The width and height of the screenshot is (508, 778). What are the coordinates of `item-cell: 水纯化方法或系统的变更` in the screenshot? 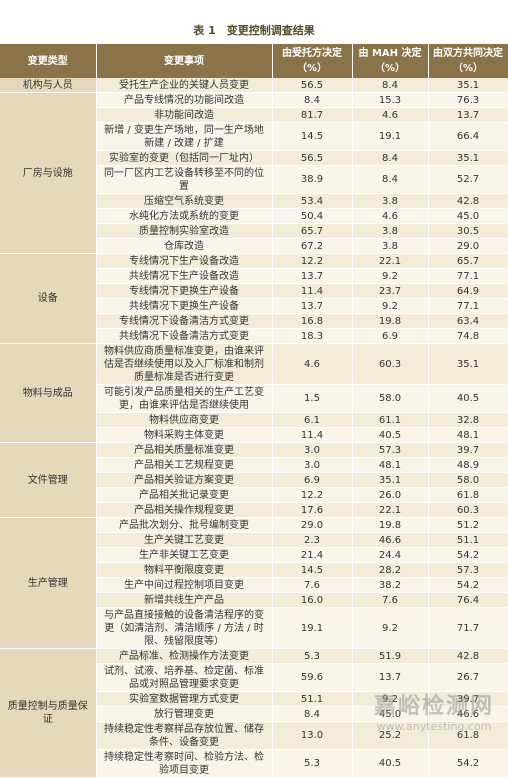 It's located at (184, 216).